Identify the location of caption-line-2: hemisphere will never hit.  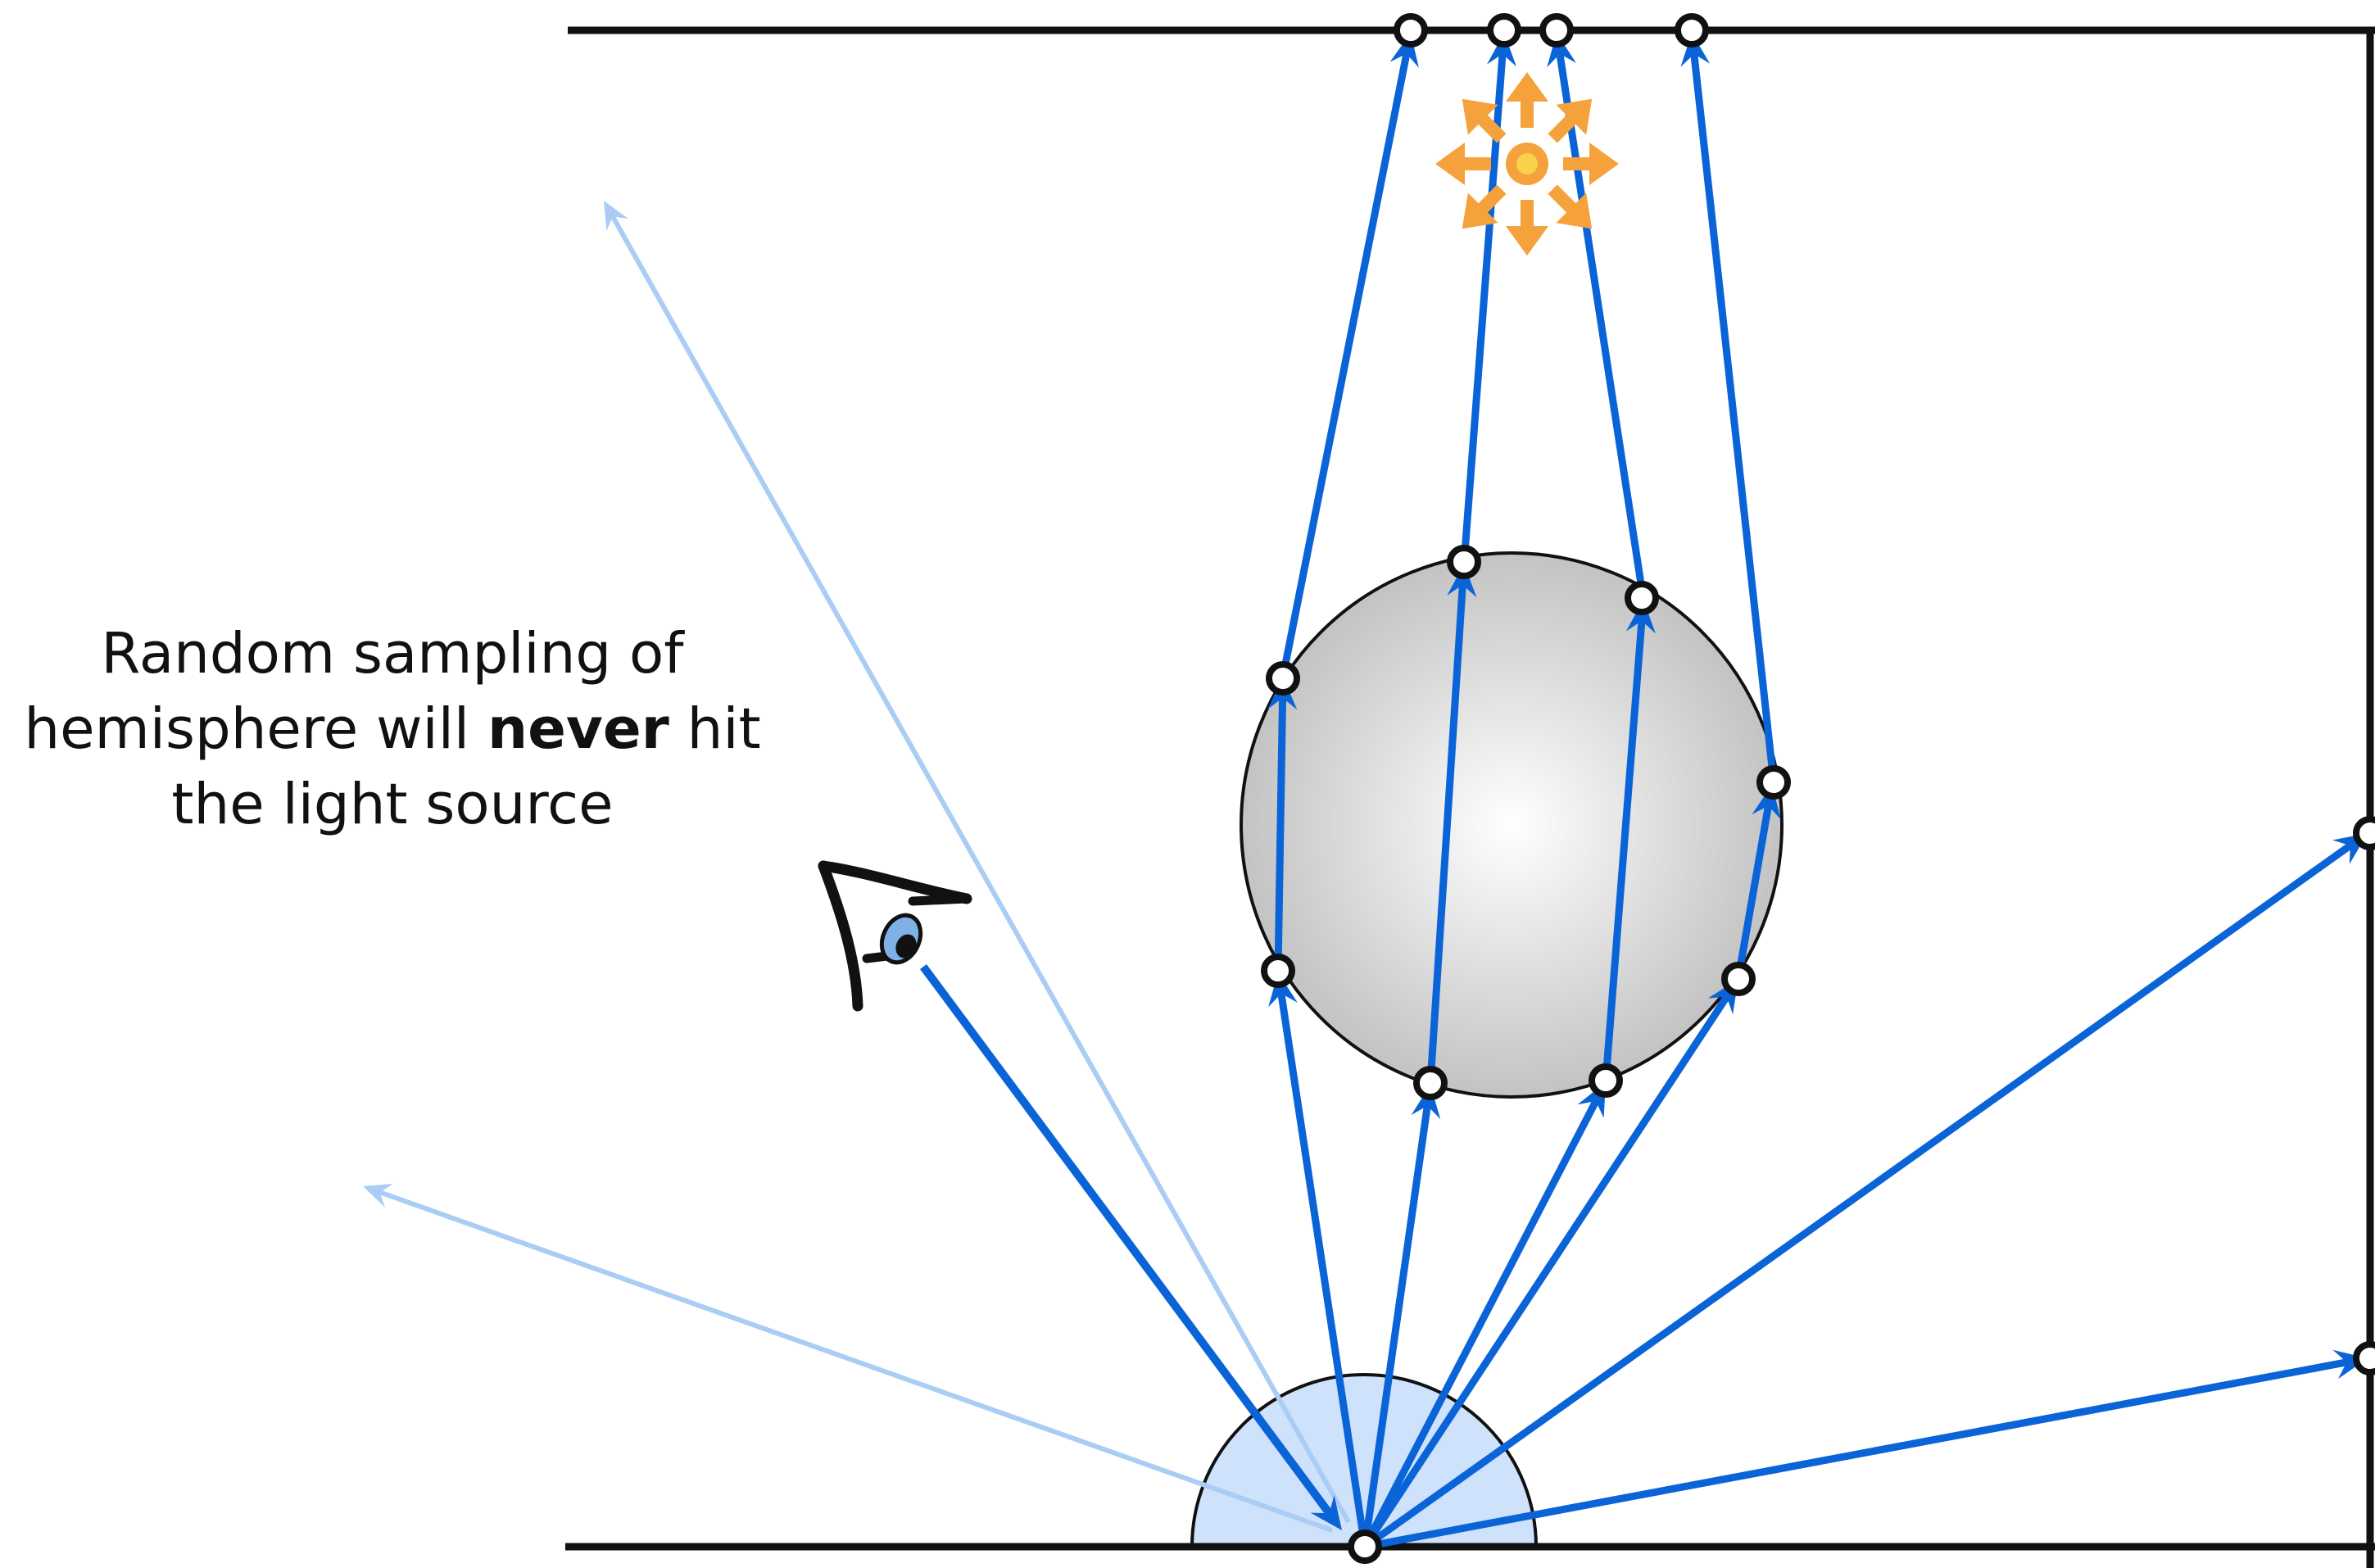
(393, 729).